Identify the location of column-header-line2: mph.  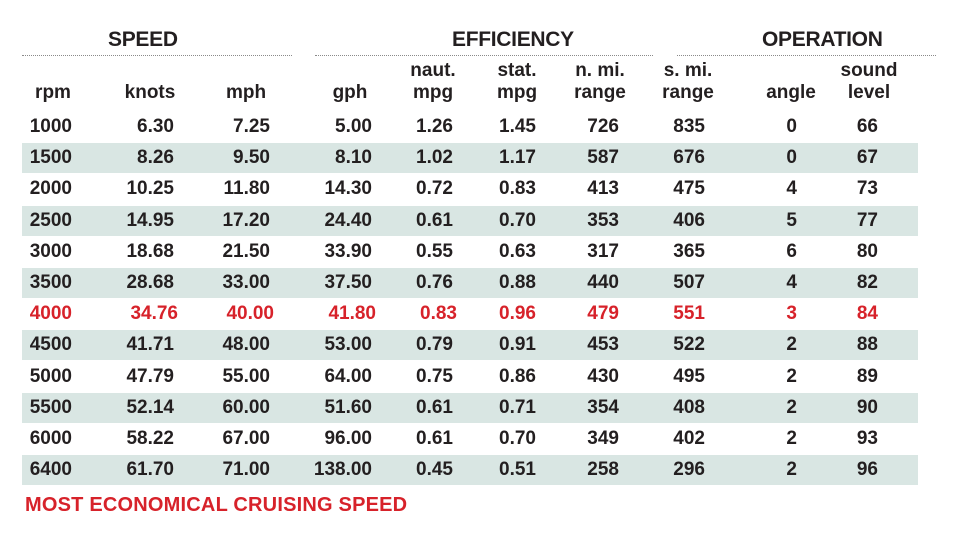
(246, 92).